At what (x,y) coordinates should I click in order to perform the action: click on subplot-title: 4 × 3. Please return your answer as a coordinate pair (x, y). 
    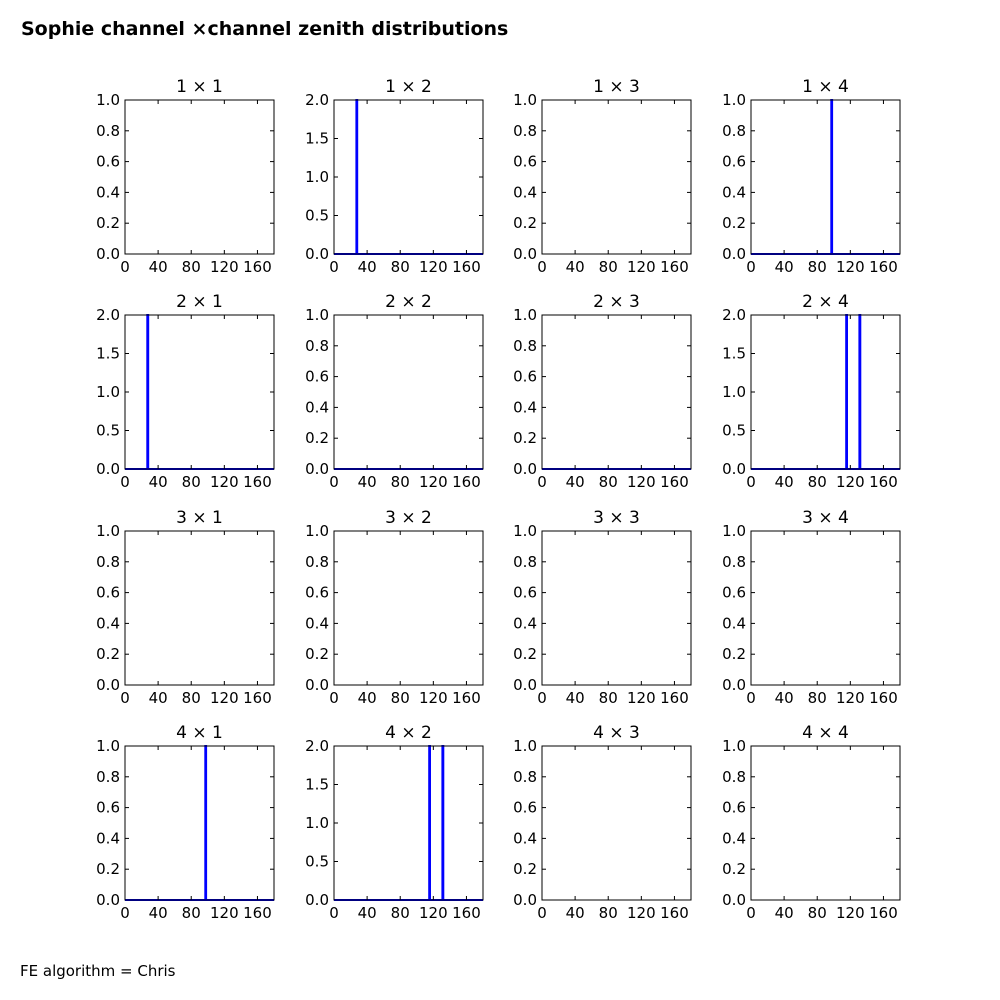
    Looking at the image, I should click on (616, 733).